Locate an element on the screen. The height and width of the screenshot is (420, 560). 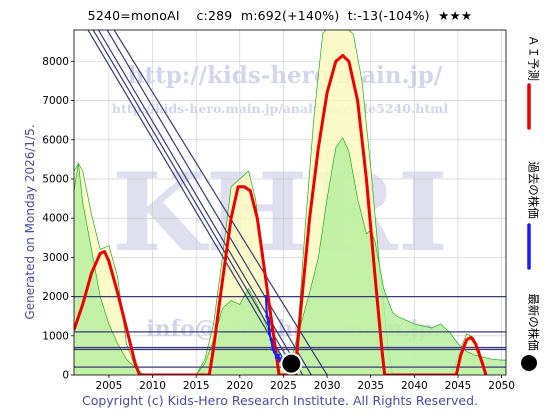
x-tick-label: 2020 is located at coordinates (239, 386).